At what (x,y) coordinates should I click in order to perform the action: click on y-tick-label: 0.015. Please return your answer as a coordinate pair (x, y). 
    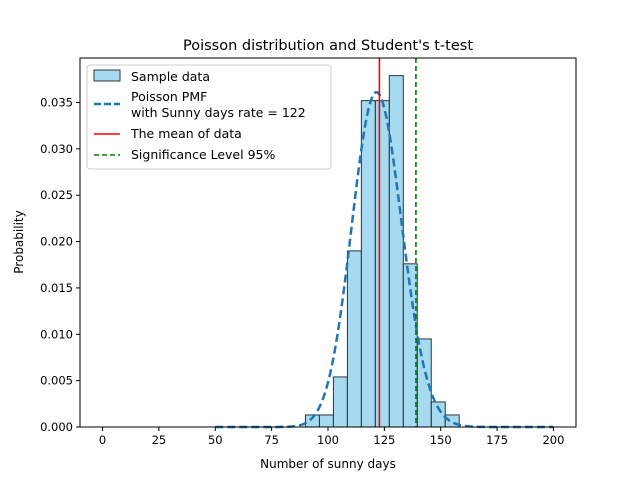
    Looking at the image, I should click on (56, 288).